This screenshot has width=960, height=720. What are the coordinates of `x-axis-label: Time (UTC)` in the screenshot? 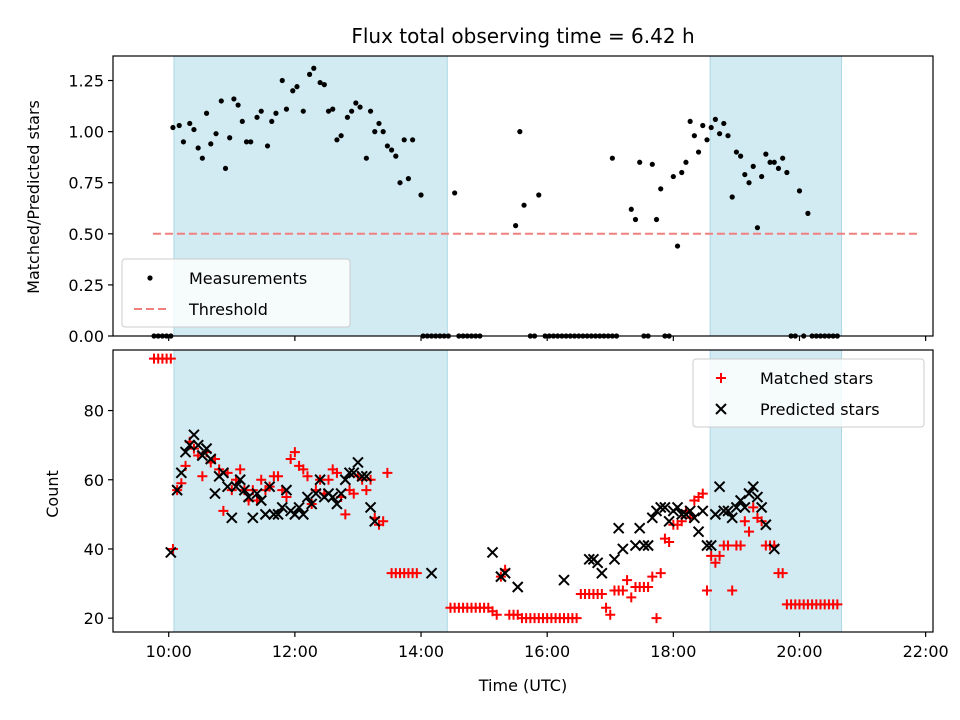 It's located at (522, 685).